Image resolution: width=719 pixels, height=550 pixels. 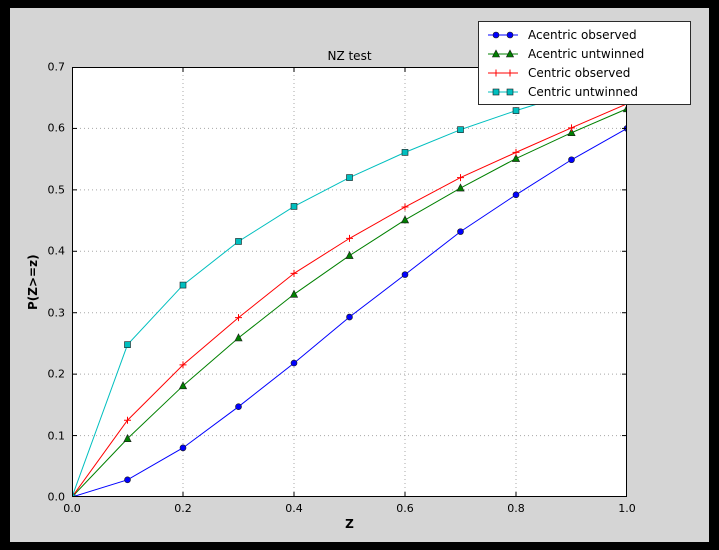 What do you see at coordinates (294, 508) in the screenshot?
I see `x-tick-label: 0.4` at bounding box center [294, 508].